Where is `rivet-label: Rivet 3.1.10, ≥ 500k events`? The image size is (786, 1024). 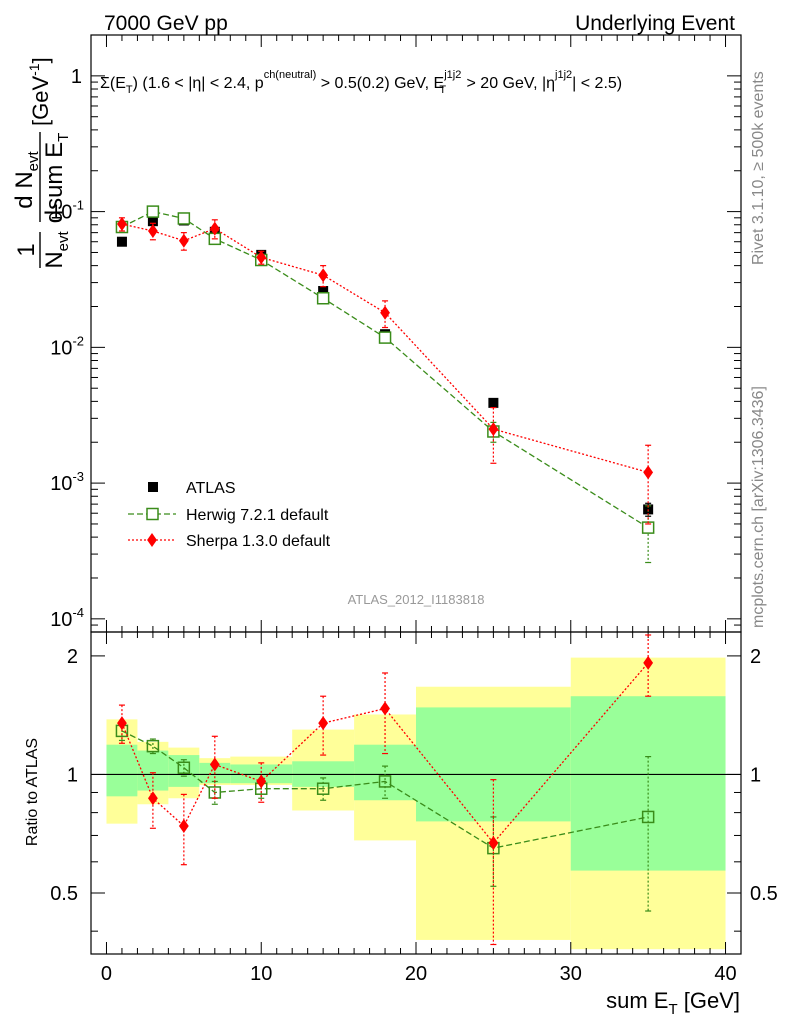
rivet-label: Rivet 3.1.10, ≥ 500k events is located at coordinates (758, 168).